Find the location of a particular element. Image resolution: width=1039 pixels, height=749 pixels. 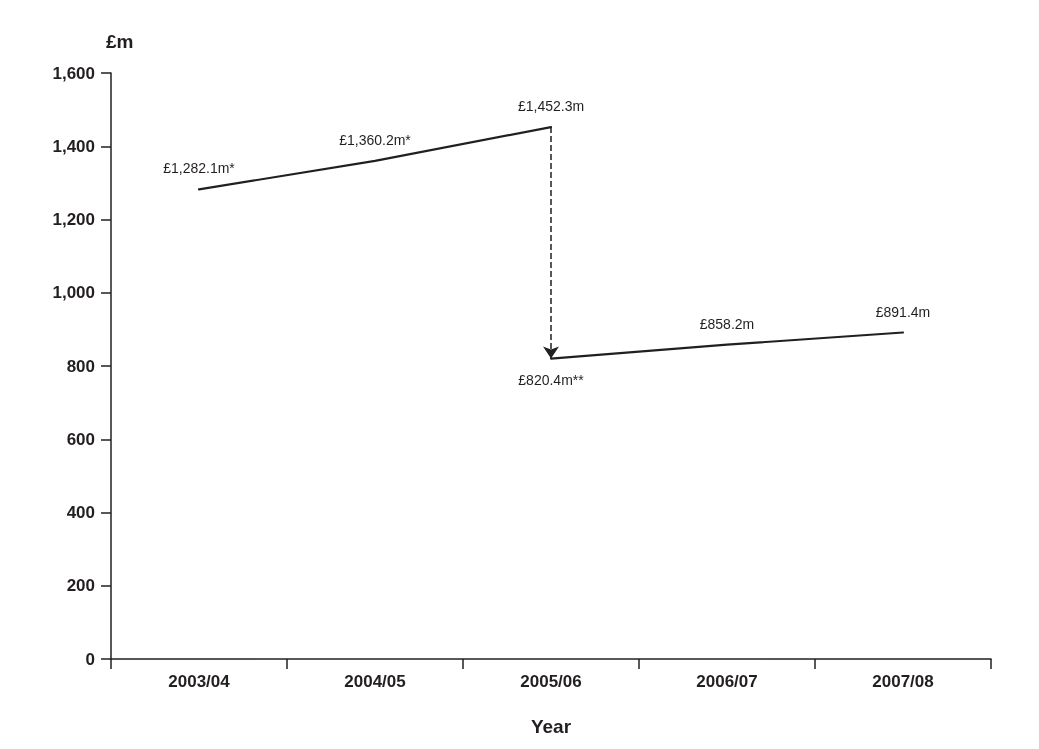

x-tick-label: 2006/07 is located at coordinates (727, 681).